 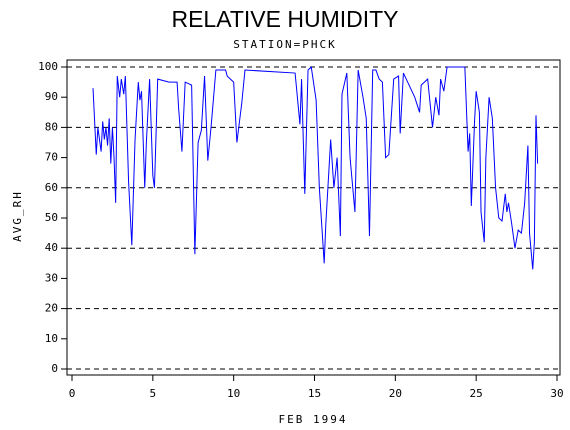 I want to click on x-tick-label: 20, so click(x=395, y=393).